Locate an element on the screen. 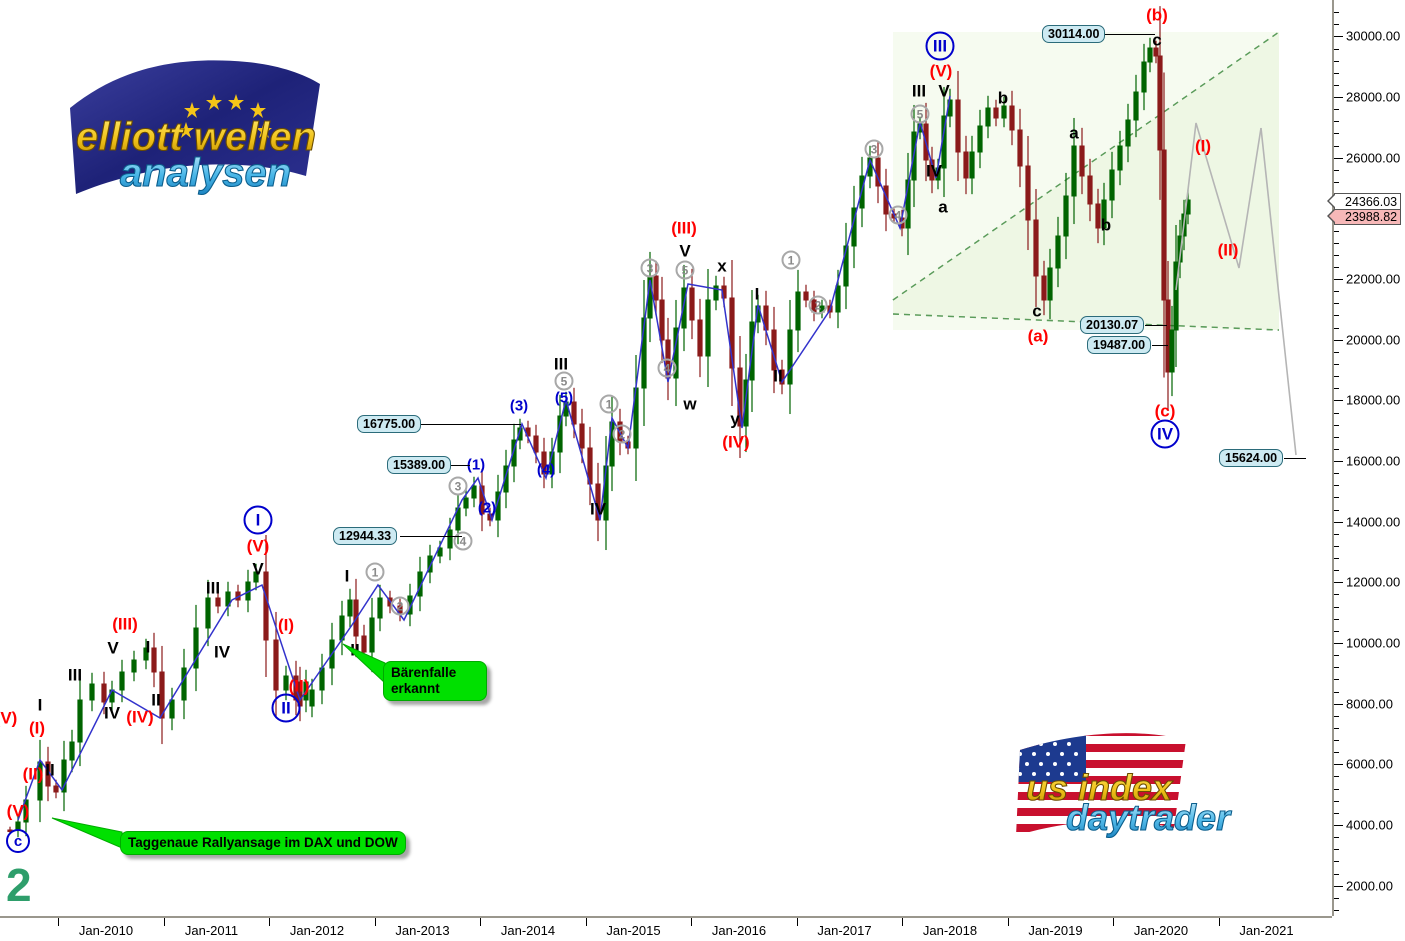 The image size is (1405, 941). price-box-16775: 16775.00 is located at coordinates (389, 424).